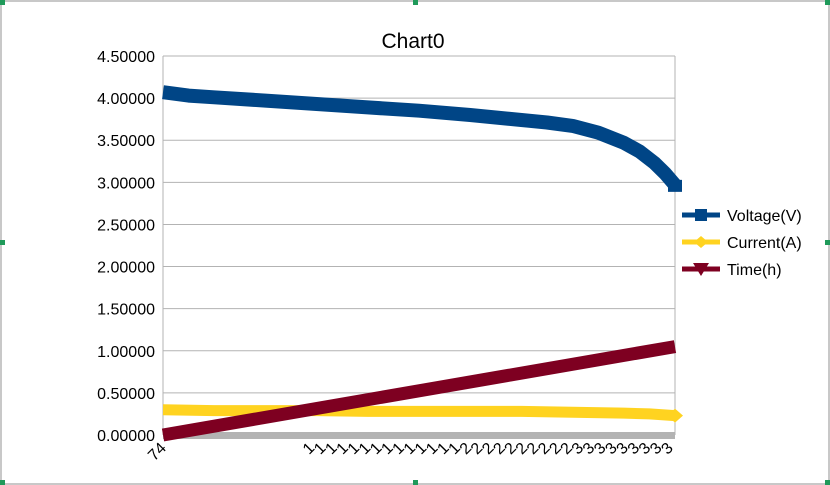 Image resolution: width=830 pixels, height=485 pixels. What do you see at coordinates (827, 2) in the screenshot?
I see `selection-handle-top-right` at bounding box center [827, 2].